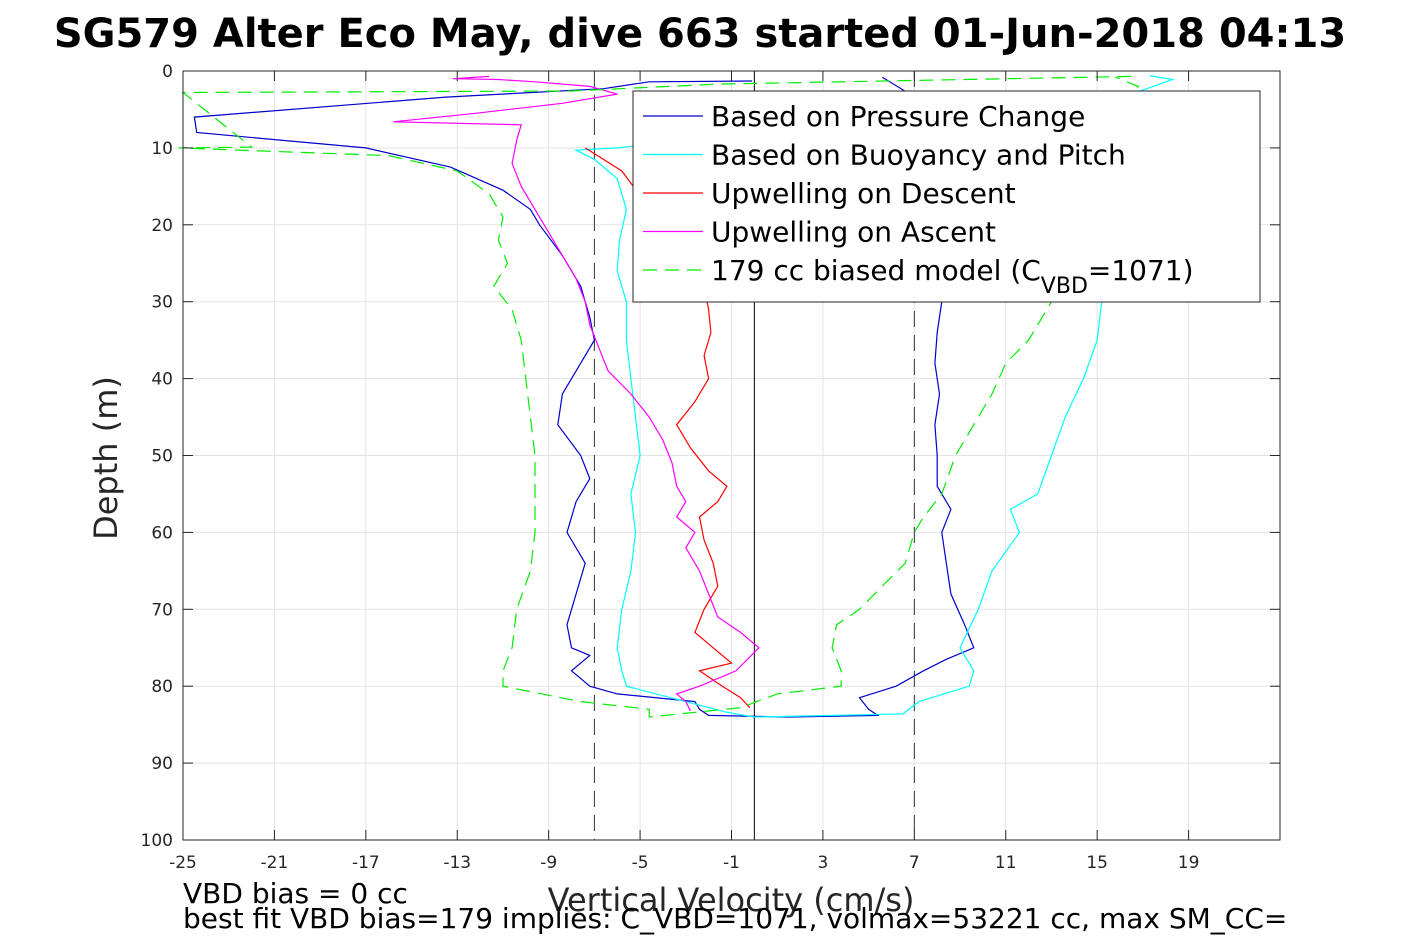 This screenshot has height=945, width=1417. Describe the element at coordinates (863, 193) in the screenshot. I see `legend-entry-label: Upwelling on Descent` at that location.